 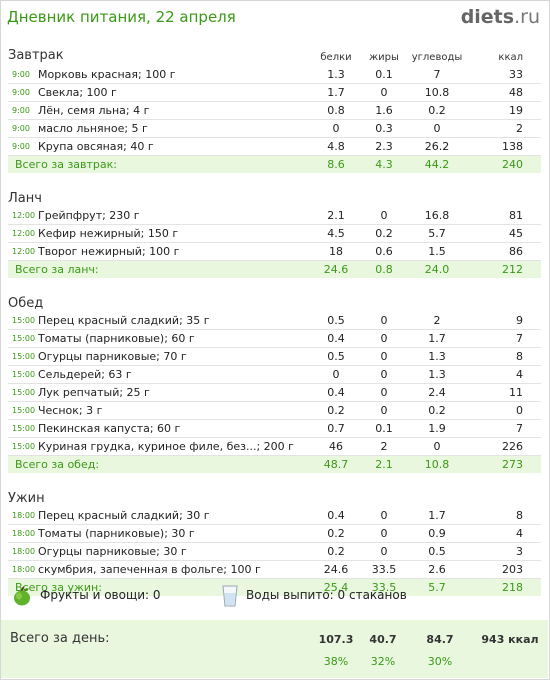 I want to click on food-fat: 1.6, so click(x=384, y=110).